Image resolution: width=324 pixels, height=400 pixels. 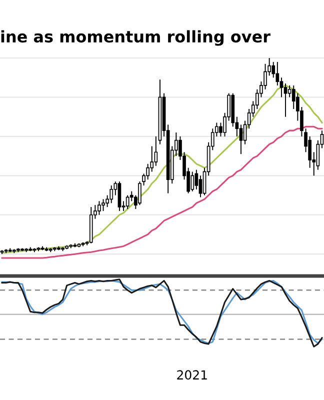 I want to click on chart-title: ine as momentum rolling over, so click(x=135, y=38).